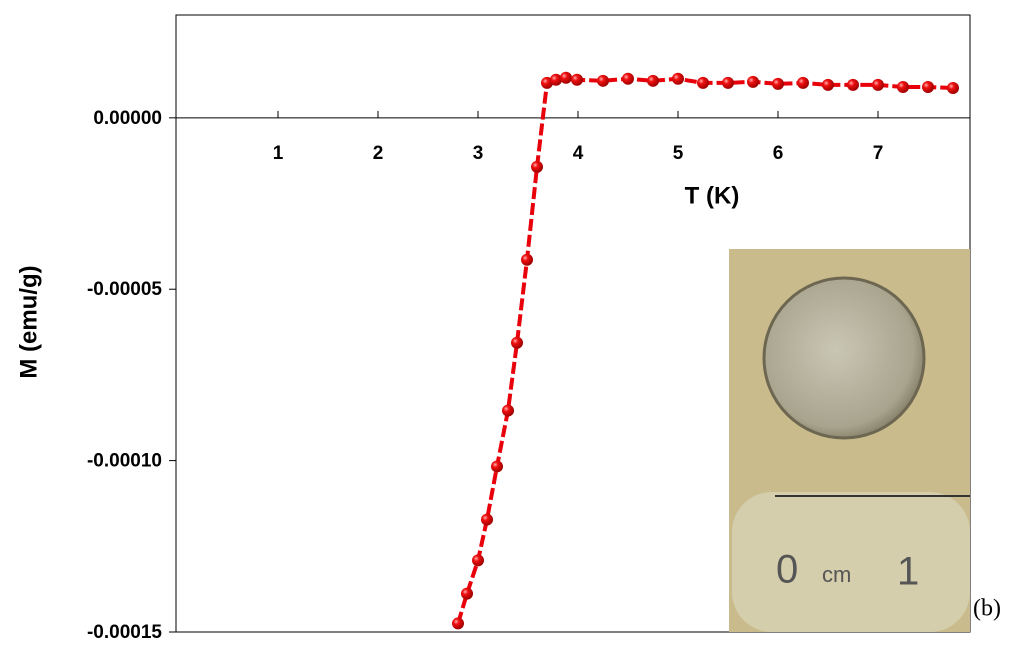  I want to click on x-tick-label: 6, so click(778, 153).